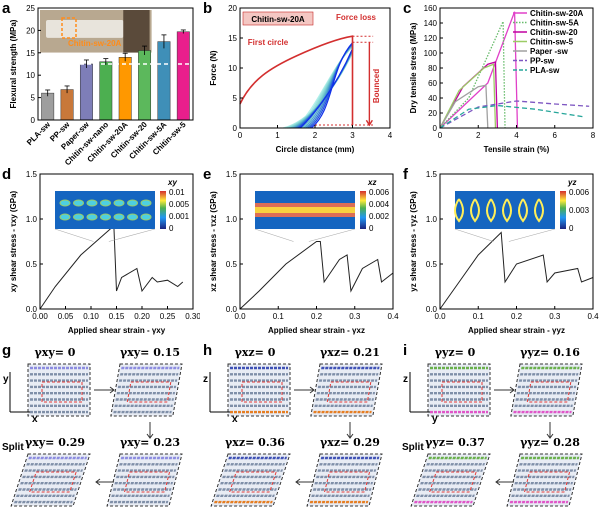 The image size is (600, 515). Describe the element at coordinates (516, 135) in the screenshot. I see `x-tick-label: 4` at that location.